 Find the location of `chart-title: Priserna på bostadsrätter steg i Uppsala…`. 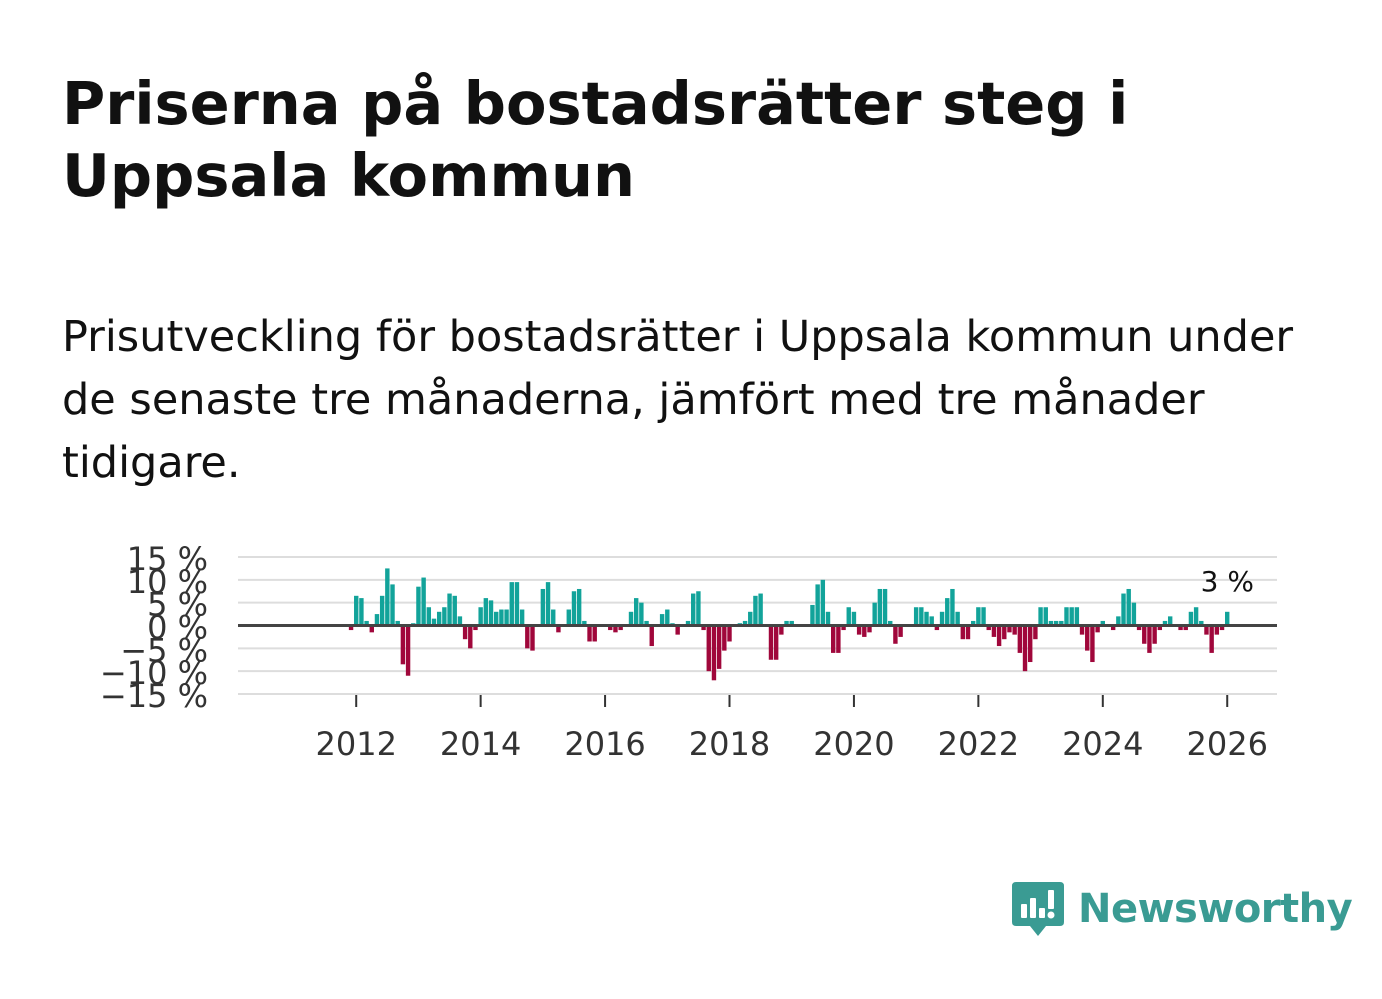

chart-title: Priserna på bostadsrätter steg i Uppsala… is located at coordinates (595, 139).